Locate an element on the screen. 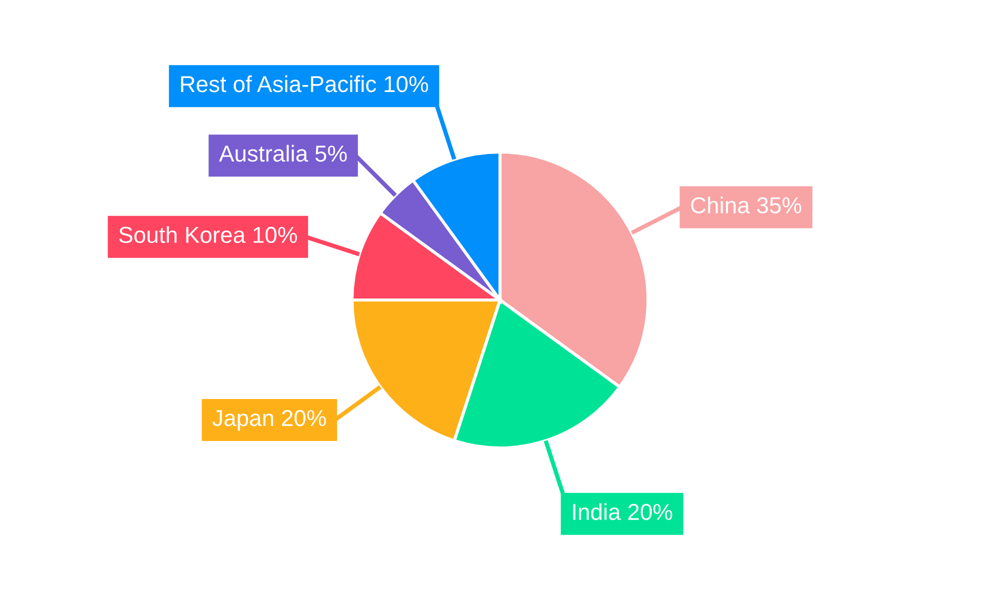  slice-label: Rest of Asia-Pacific 10% is located at coordinates (304, 83).